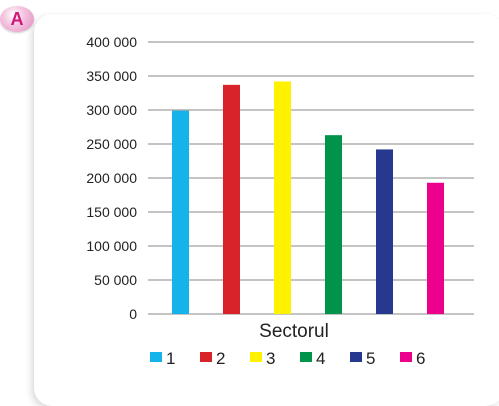  I want to click on y-tick-label: 50 000, so click(115, 280).